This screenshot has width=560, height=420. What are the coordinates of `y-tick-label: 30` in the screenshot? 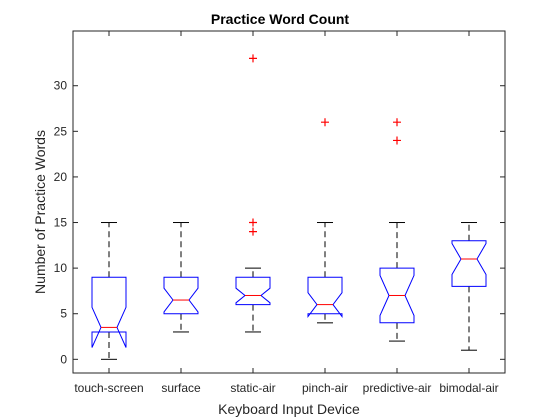 It's located at (61, 86).